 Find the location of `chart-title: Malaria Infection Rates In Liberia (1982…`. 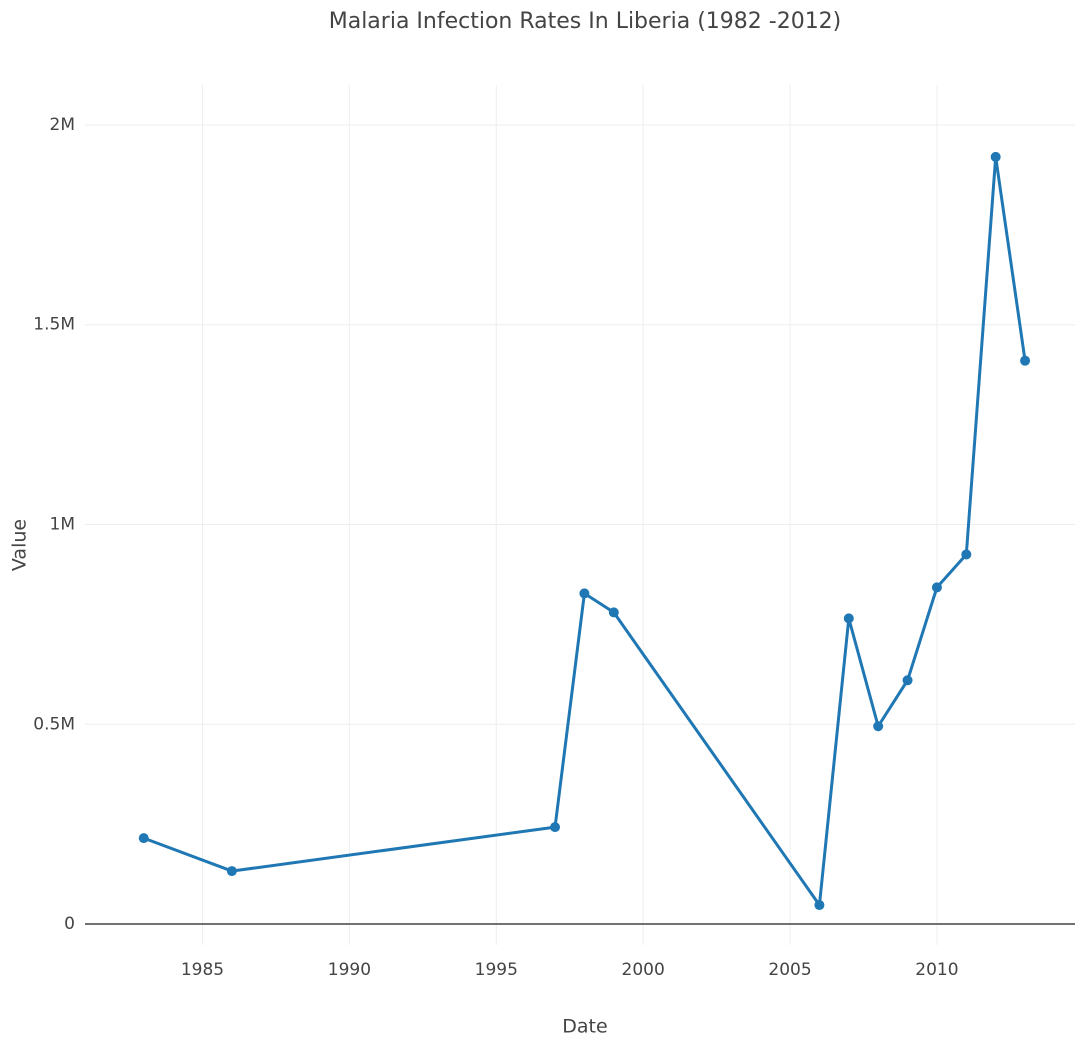

chart-title: Malaria Infection Rates In Liberia (1982… is located at coordinates (585, 21).